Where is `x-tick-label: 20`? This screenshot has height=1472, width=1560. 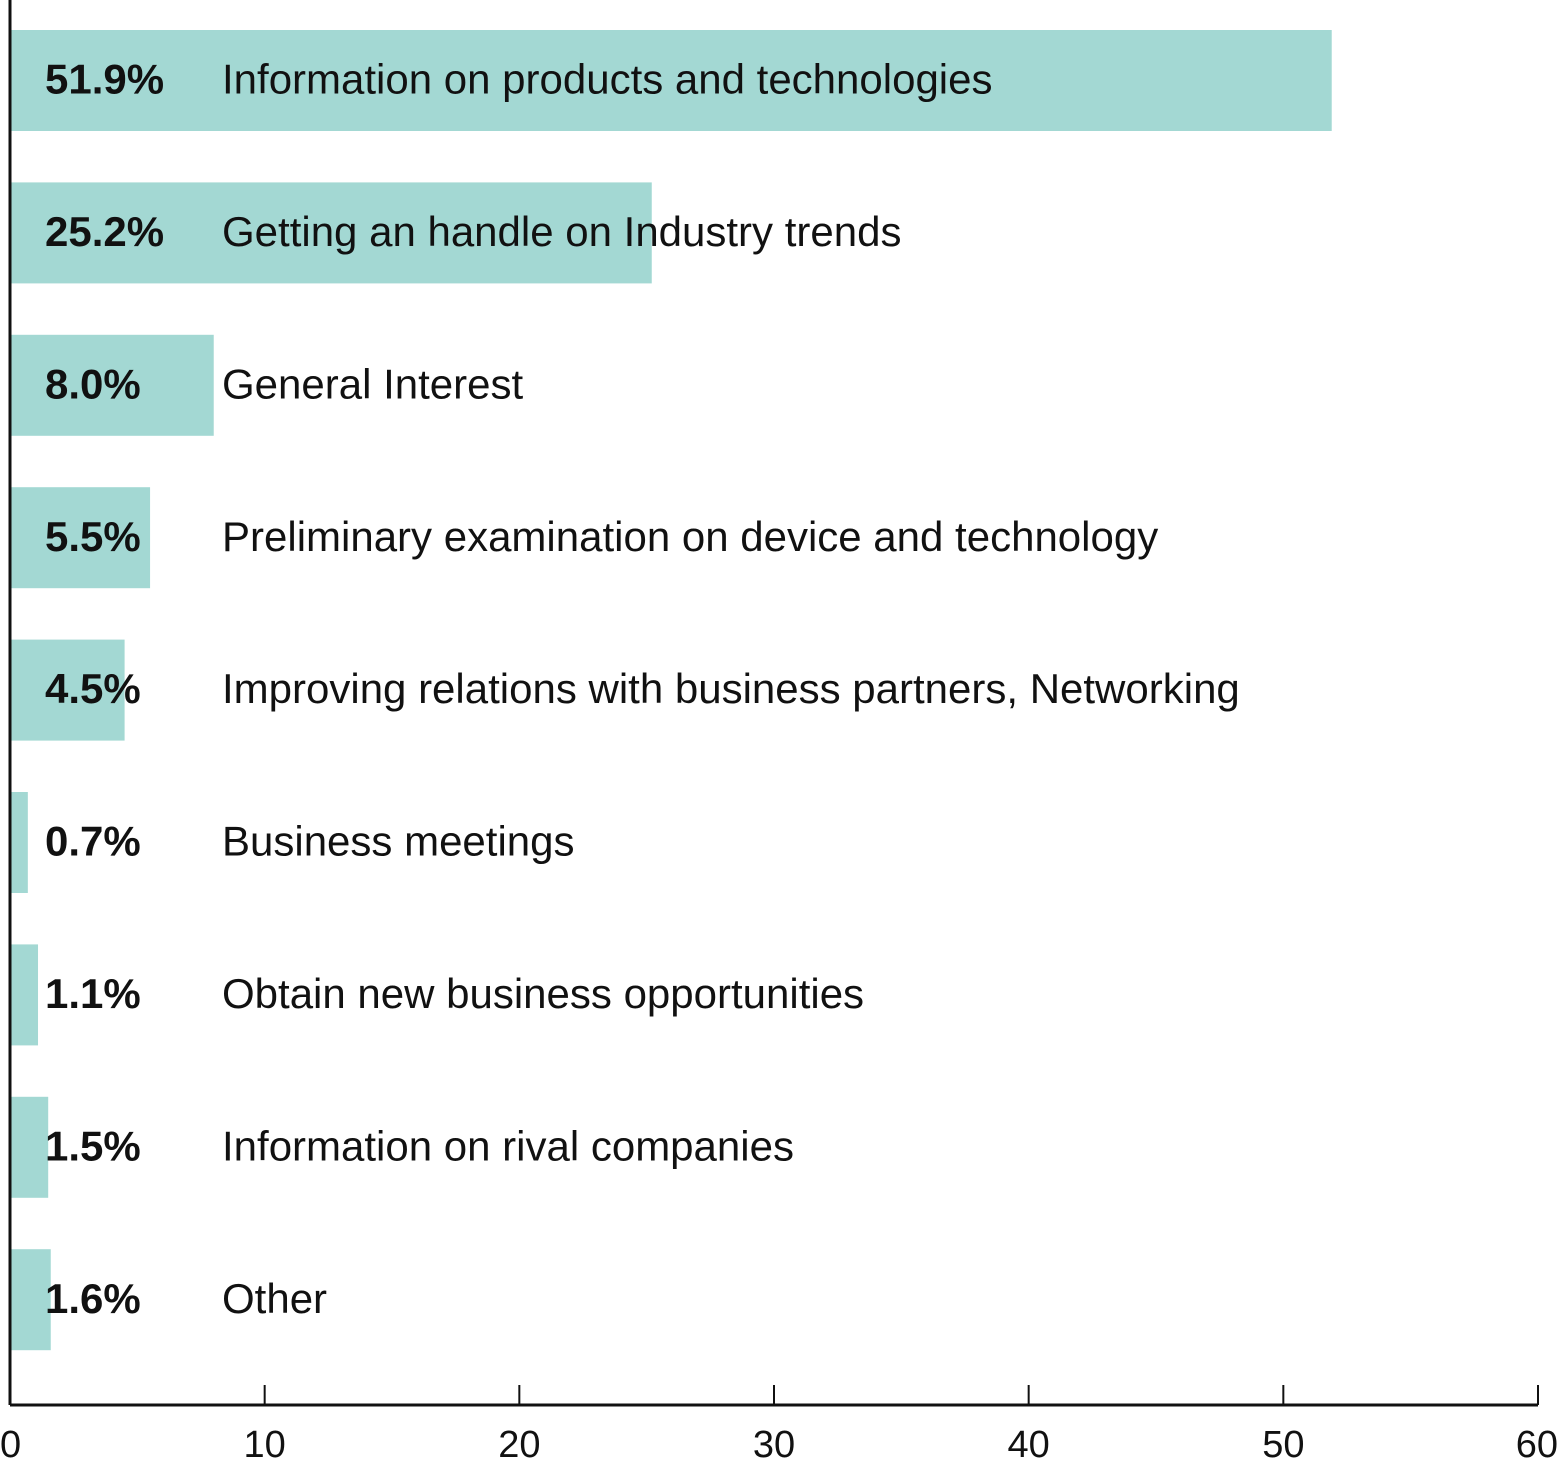 x-tick-label: 20 is located at coordinates (519, 1445).